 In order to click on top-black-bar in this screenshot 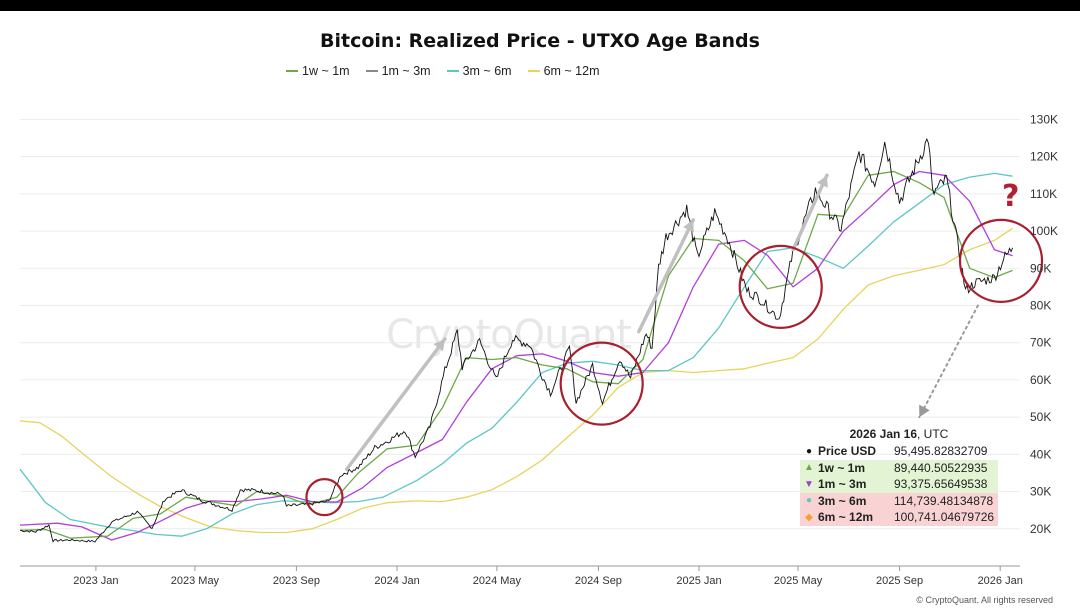, I will do `click(540, 5)`.